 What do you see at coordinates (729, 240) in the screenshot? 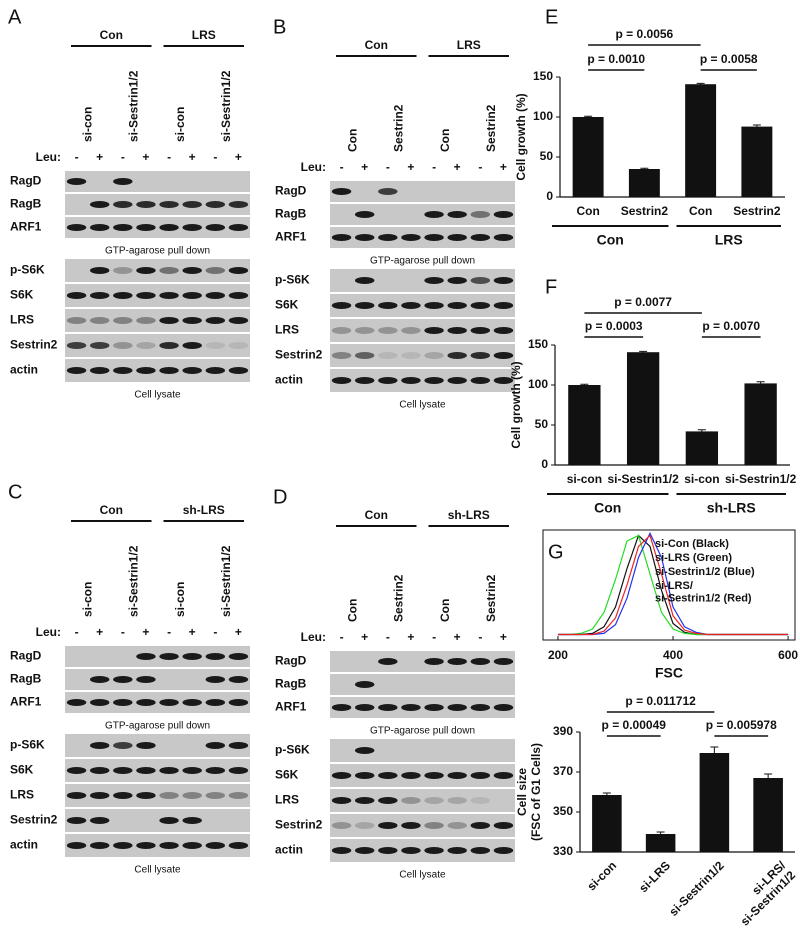
I see `group-label: LRS` at bounding box center [729, 240].